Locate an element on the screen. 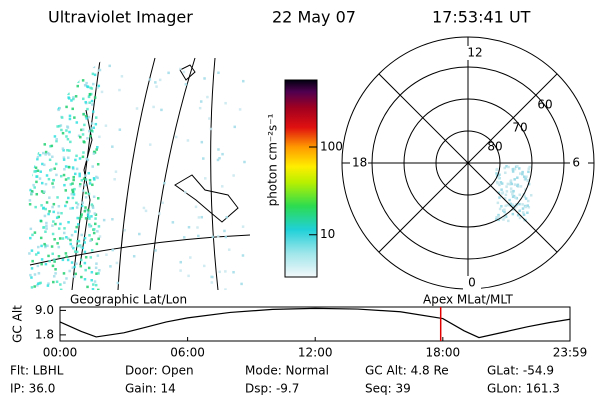 This screenshot has width=600, height=400. time: 17:53:41 UT is located at coordinates (481, 17).